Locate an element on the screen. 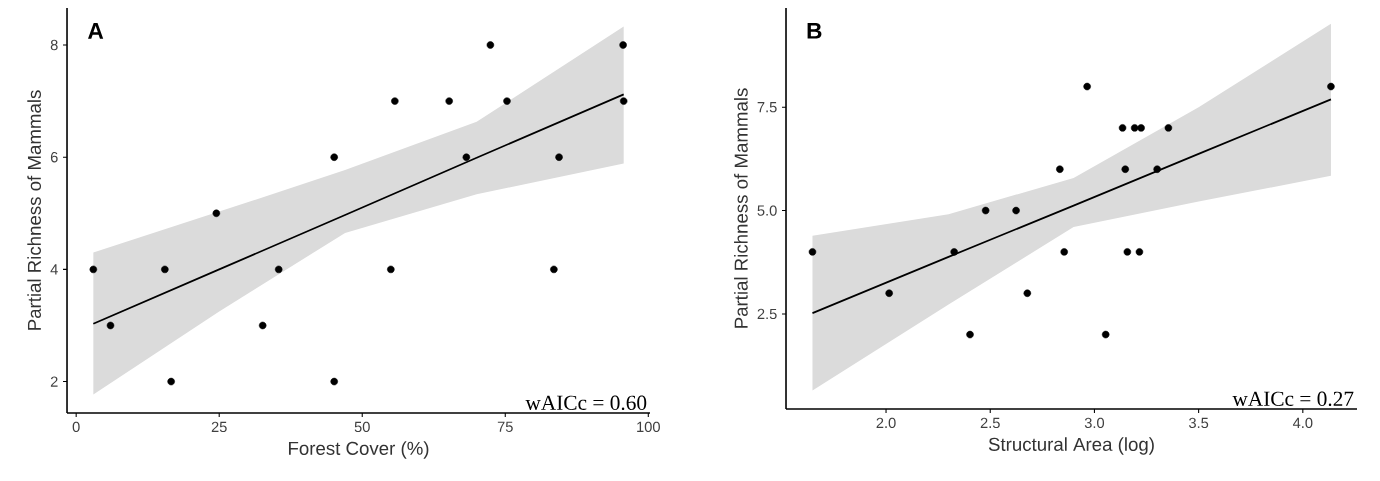 The width and height of the screenshot is (1380, 481). y-tick-label: 7.5 is located at coordinates (767, 107).